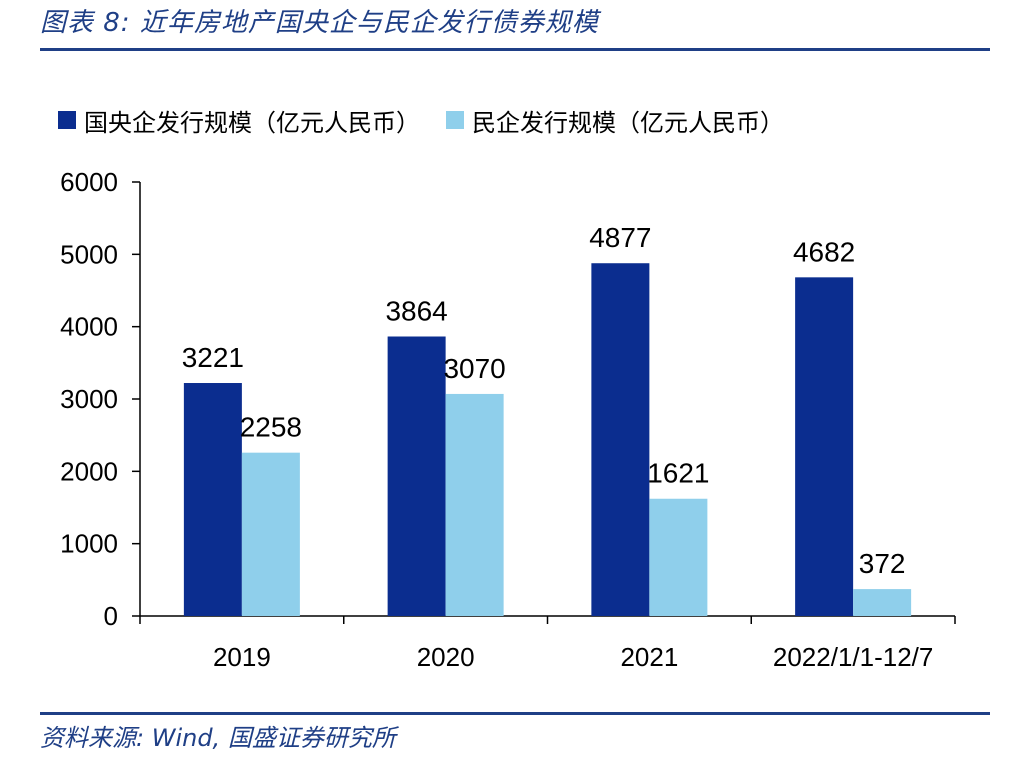 This screenshot has width=1024, height=779. What do you see at coordinates (213, 357) in the screenshot?
I see `data-label-s0-c0: 3221` at bounding box center [213, 357].